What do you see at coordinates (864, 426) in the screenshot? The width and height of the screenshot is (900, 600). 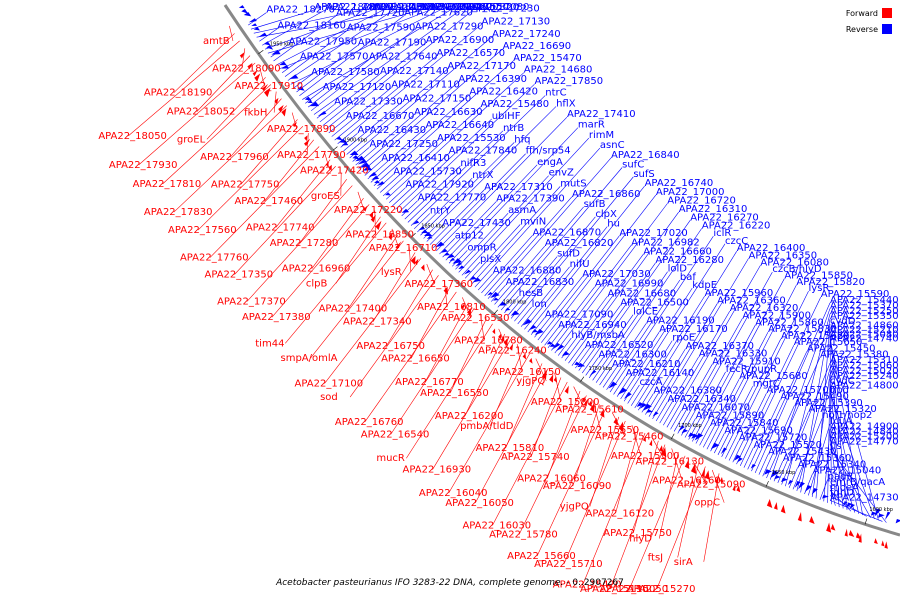 I see `gene-label-reverse: APA22_14900` at bounding box center [864, 426].